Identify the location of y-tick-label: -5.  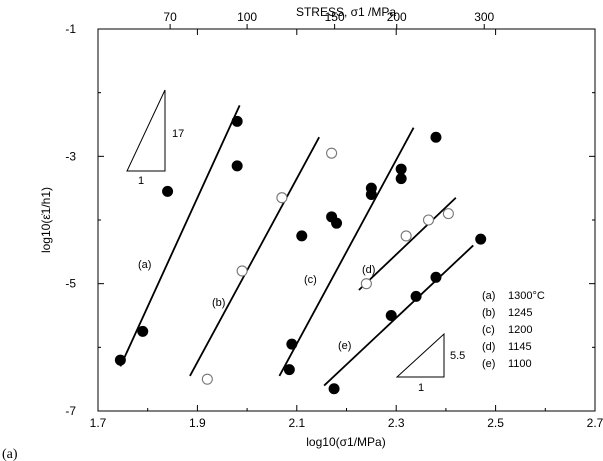
(70, 284).